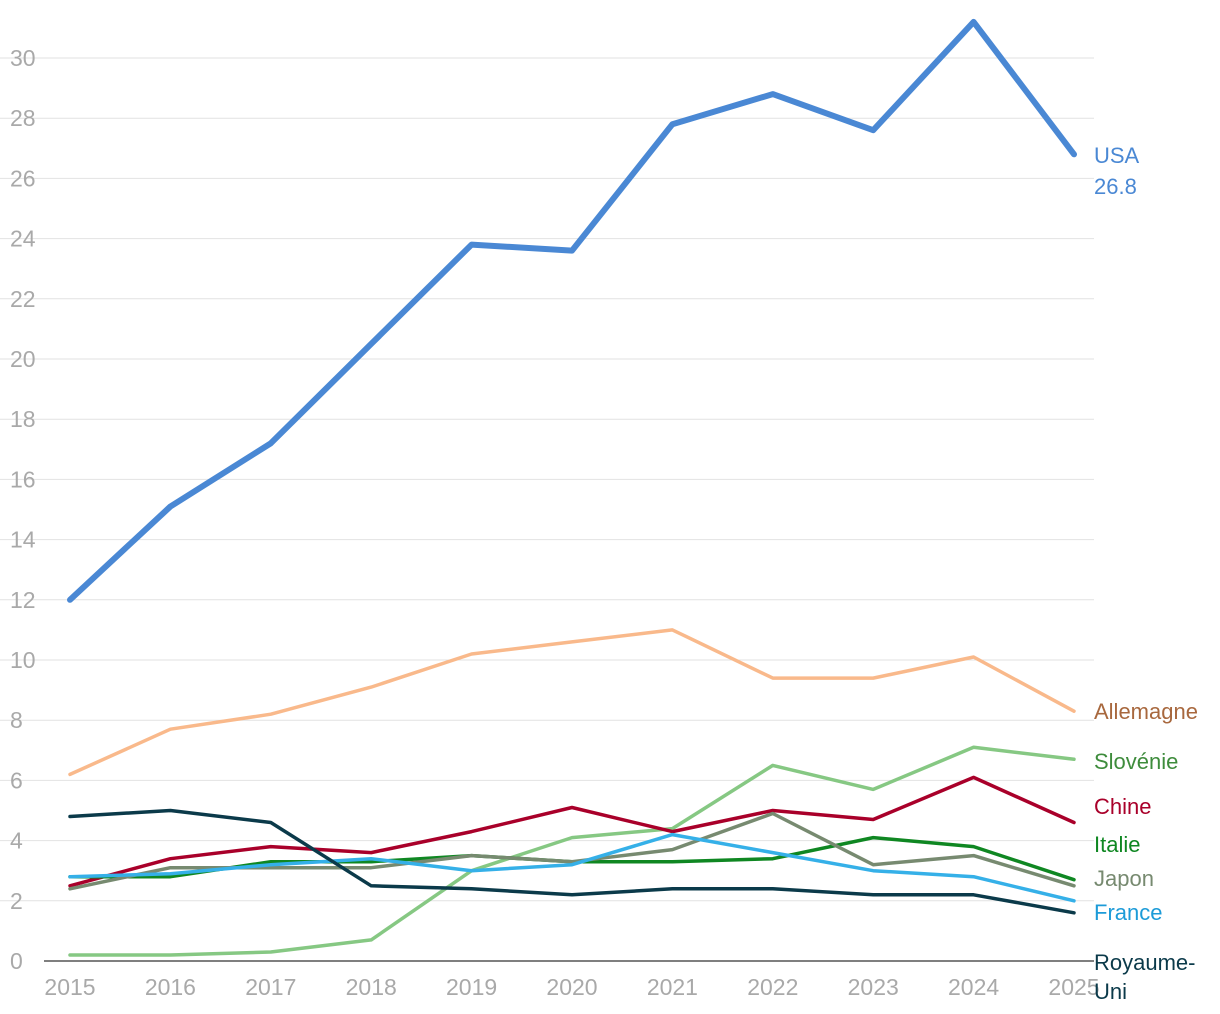 The image size is (1220, 1014). What do you see at coordinates (23, 540) in the screenshot?
I see `y-tick-label-14: 14` at bounding box center [23, 540].